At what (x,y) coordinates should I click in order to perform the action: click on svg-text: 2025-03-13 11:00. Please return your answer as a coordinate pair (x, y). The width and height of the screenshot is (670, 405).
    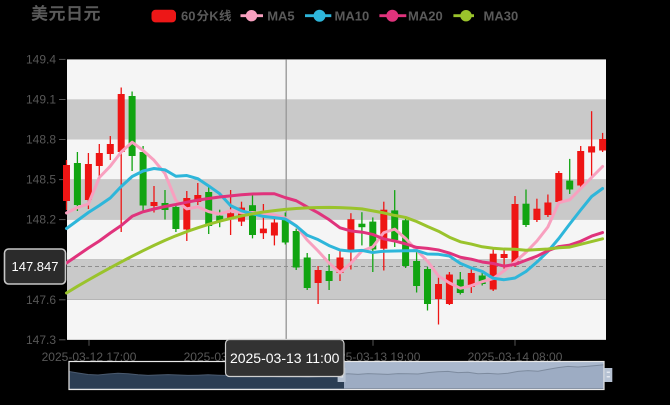
    Looking at the image, I should click on (285, 358).